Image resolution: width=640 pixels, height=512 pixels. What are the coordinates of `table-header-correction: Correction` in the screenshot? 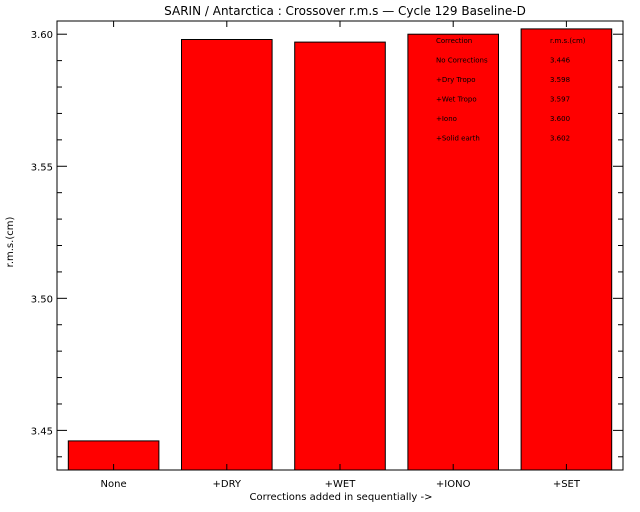 It's located at (454, 41).